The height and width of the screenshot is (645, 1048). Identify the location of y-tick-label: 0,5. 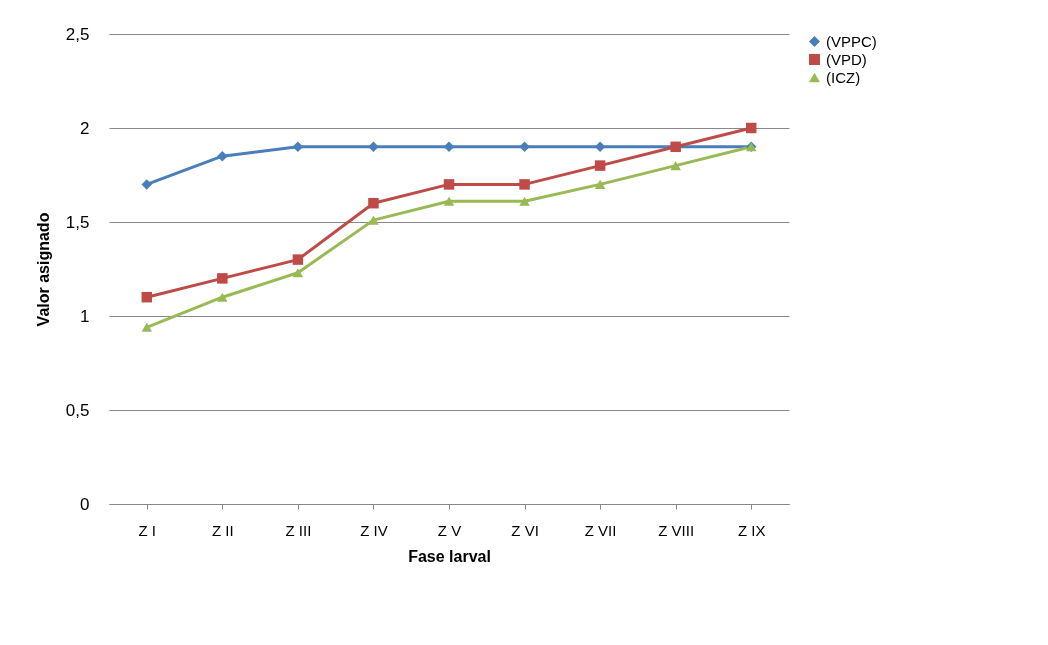
(77, 410).